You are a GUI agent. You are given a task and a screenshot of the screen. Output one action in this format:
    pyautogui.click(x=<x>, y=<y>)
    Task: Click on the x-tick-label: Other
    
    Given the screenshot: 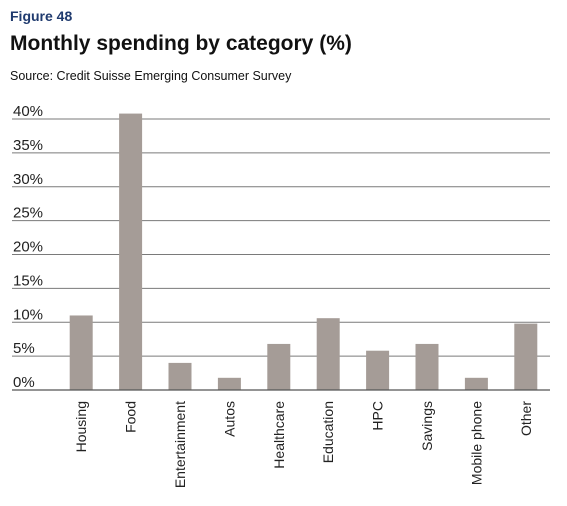 What is the action you would take?
    pyautogui.click(x=526, y=418)
    